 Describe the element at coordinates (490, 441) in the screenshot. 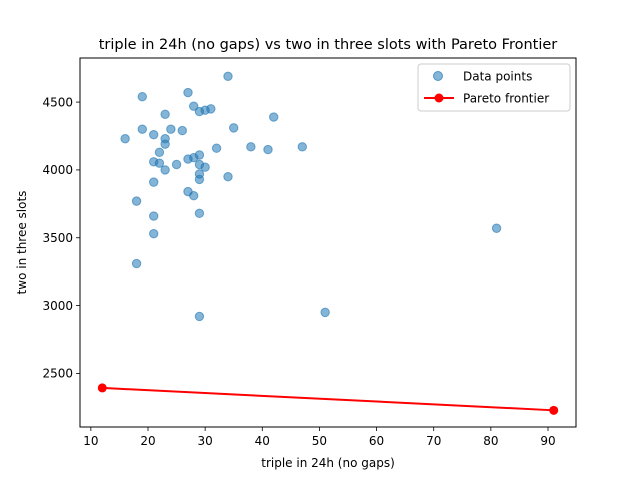

I see `x-tick-label: 80` at that location.